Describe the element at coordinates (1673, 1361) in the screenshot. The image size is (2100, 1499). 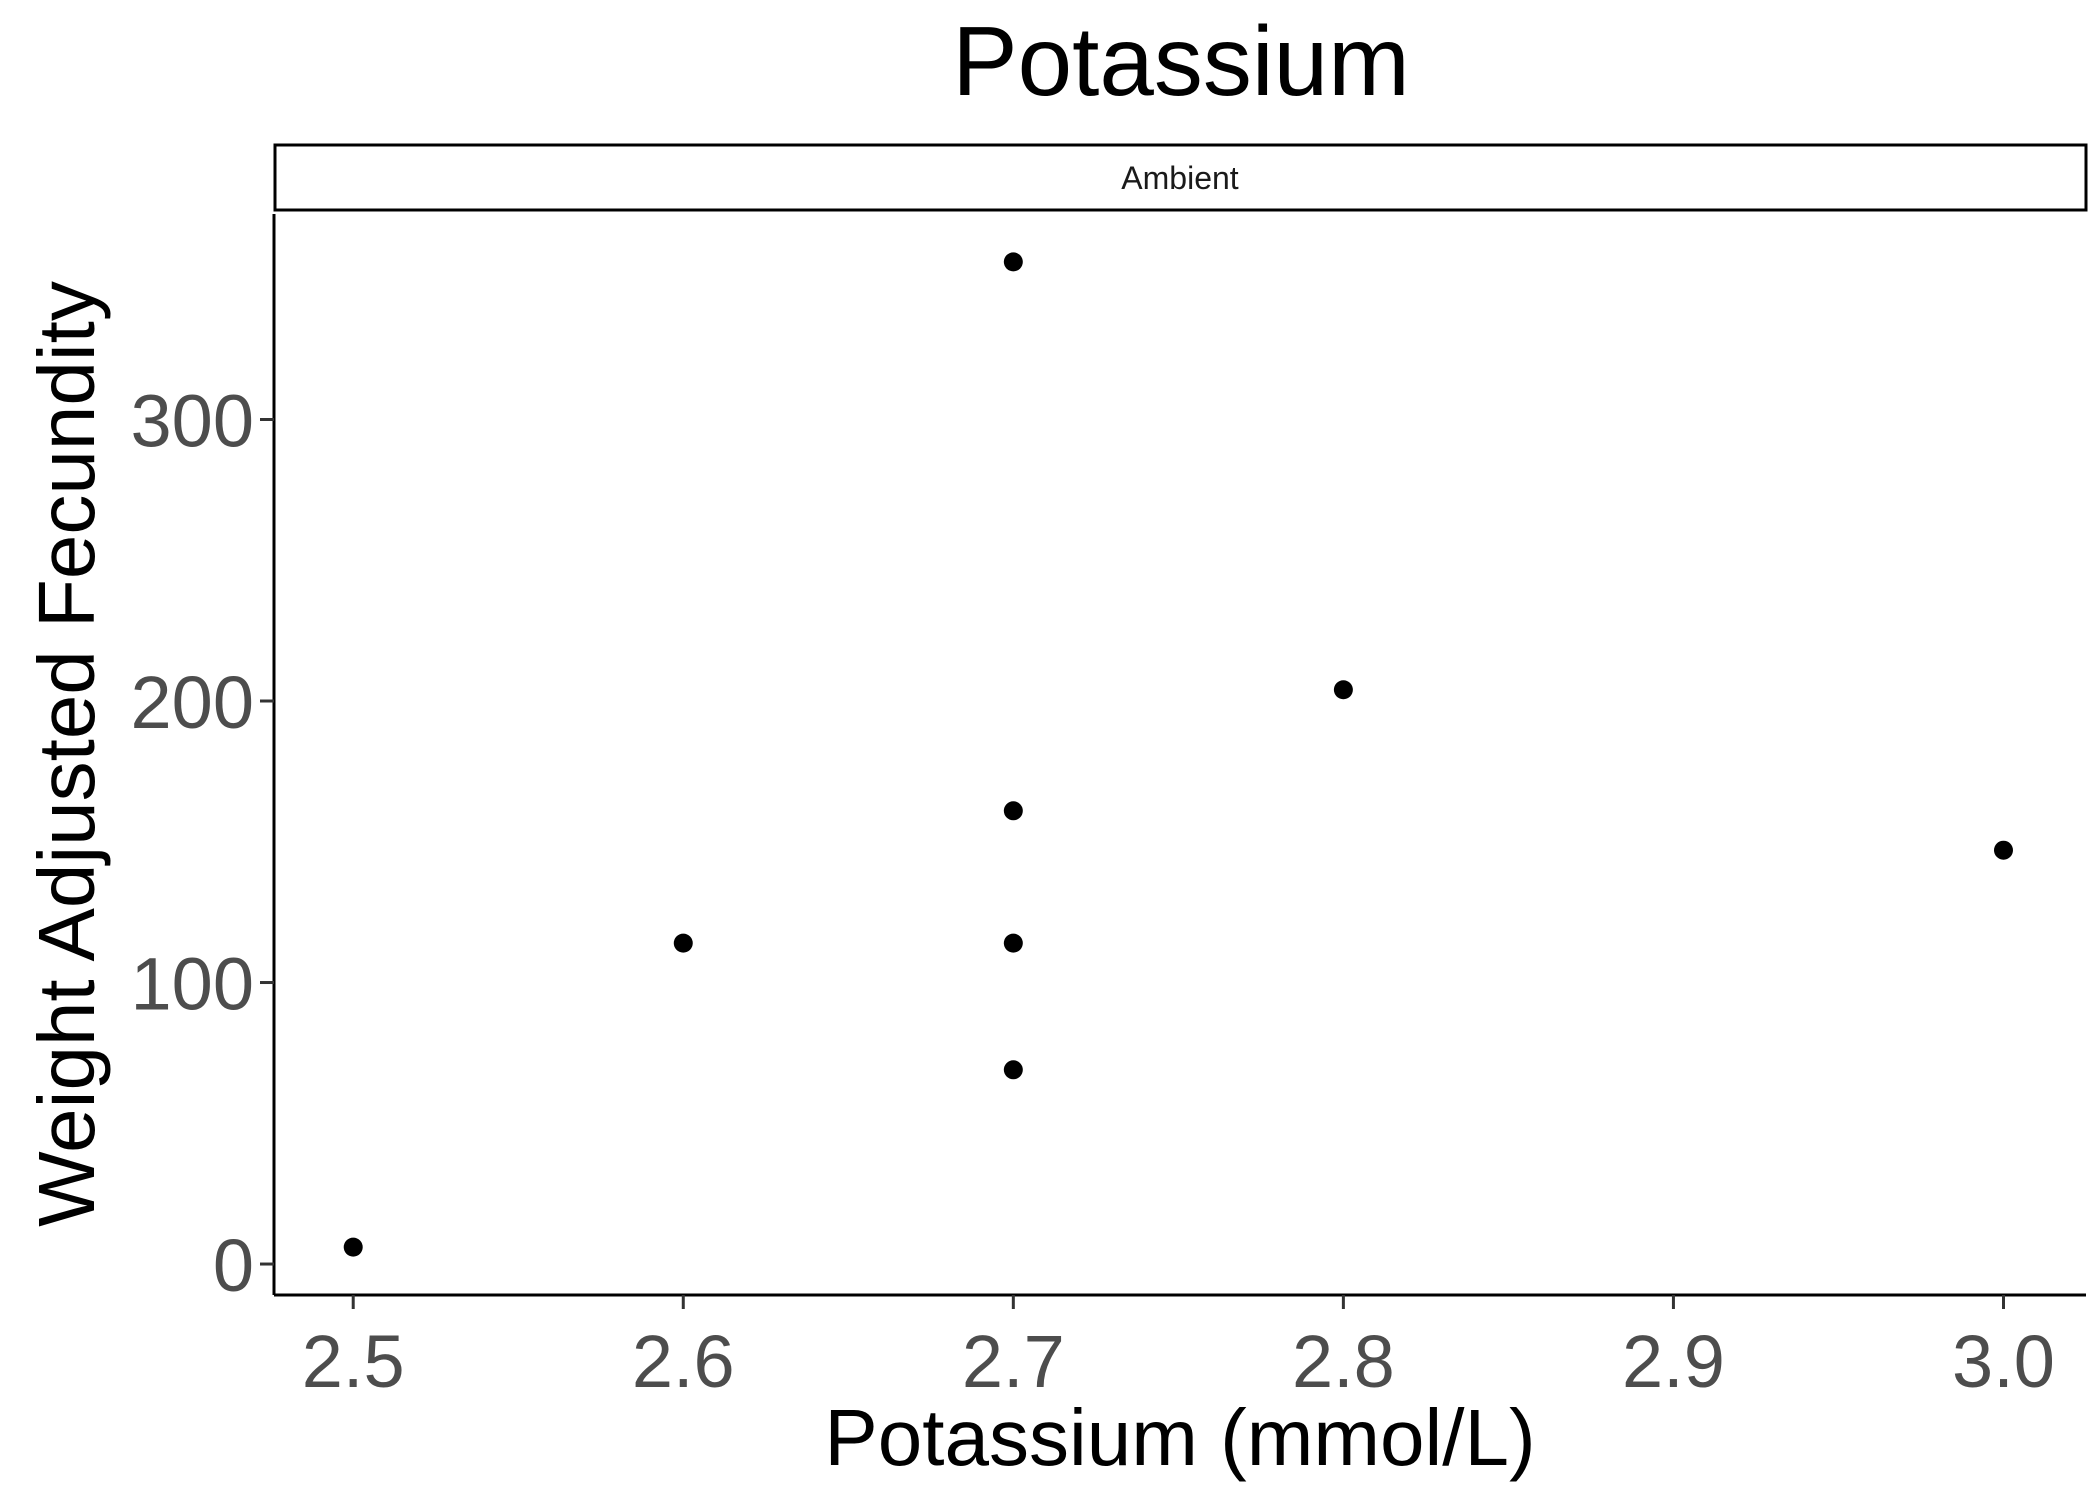
I see `x-tick-label: 2.9` at that location.